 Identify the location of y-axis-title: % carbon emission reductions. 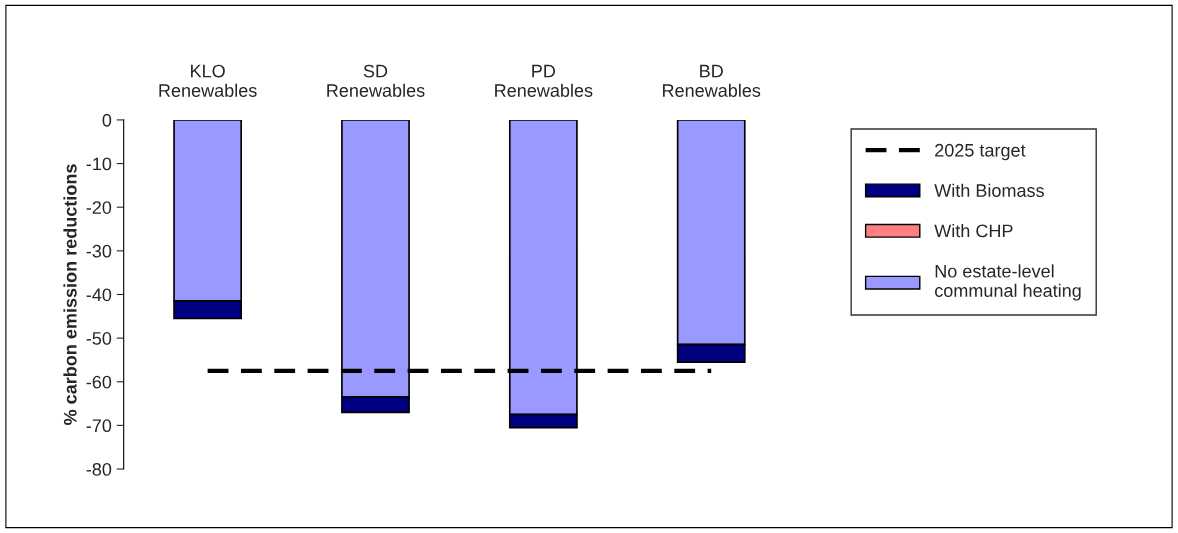
(70, 294).